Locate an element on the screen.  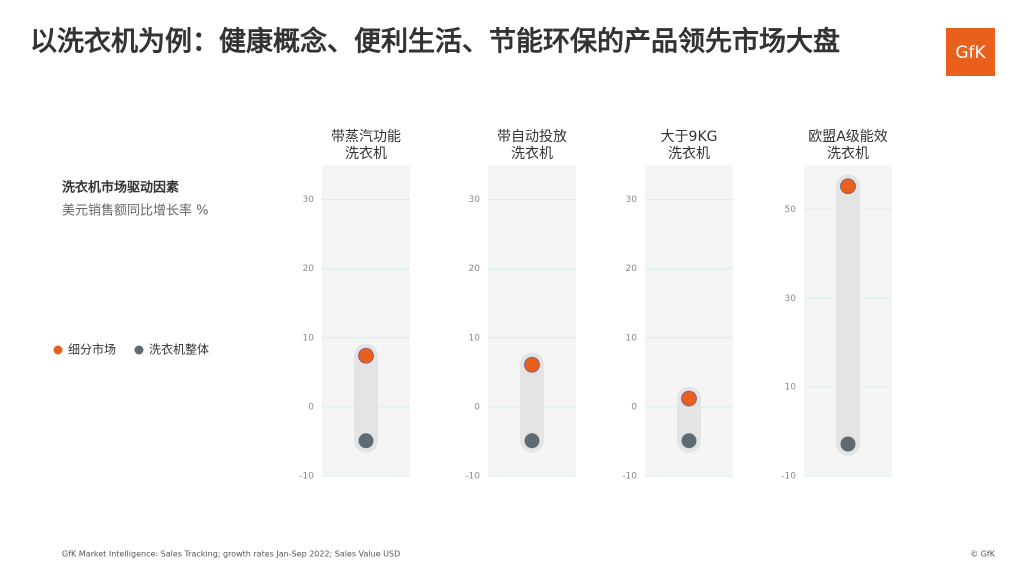
slide-title: 以洗衣机为例：健康概念、便利生活、节能环保的产品领先市场大盘 is located at coordinates (435, 42).